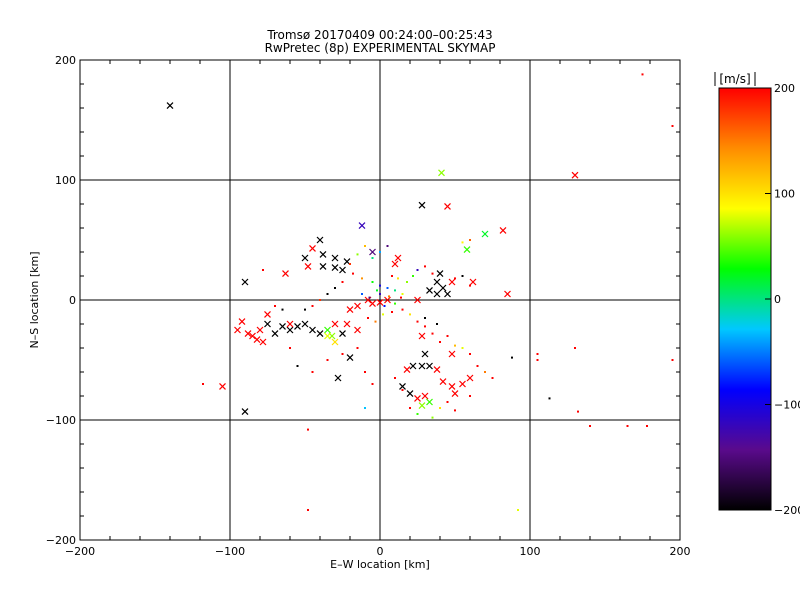 The width and height of the screenshot is (800, 600). I want to click on colorbar-tick-label: −200, so click(787, 510).